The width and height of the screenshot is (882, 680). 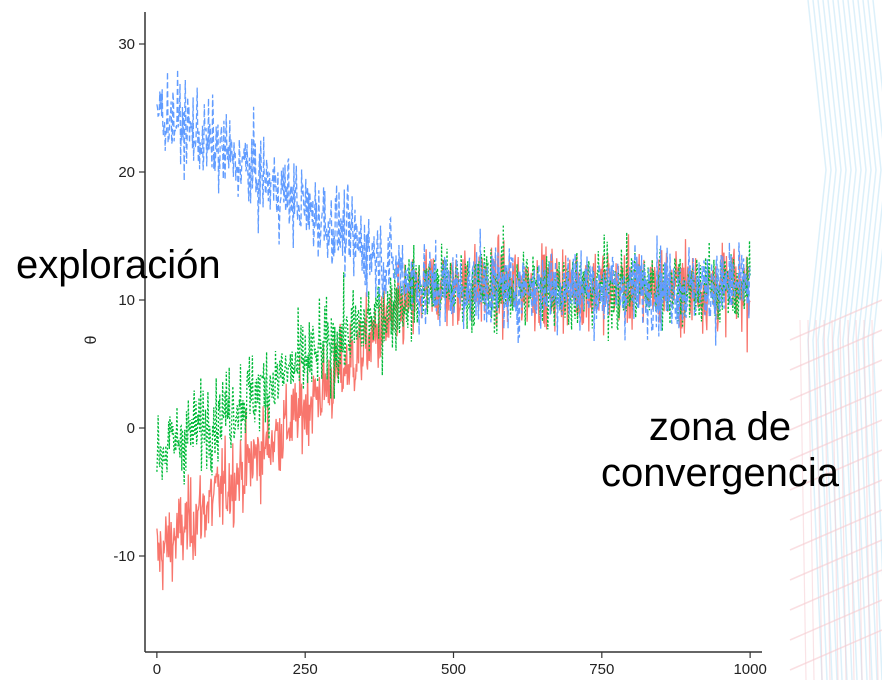 What do you see at coordinates (126, 172) in the screenshot?
I see `y-tick-label: 20` at bounding box center [126, 172].